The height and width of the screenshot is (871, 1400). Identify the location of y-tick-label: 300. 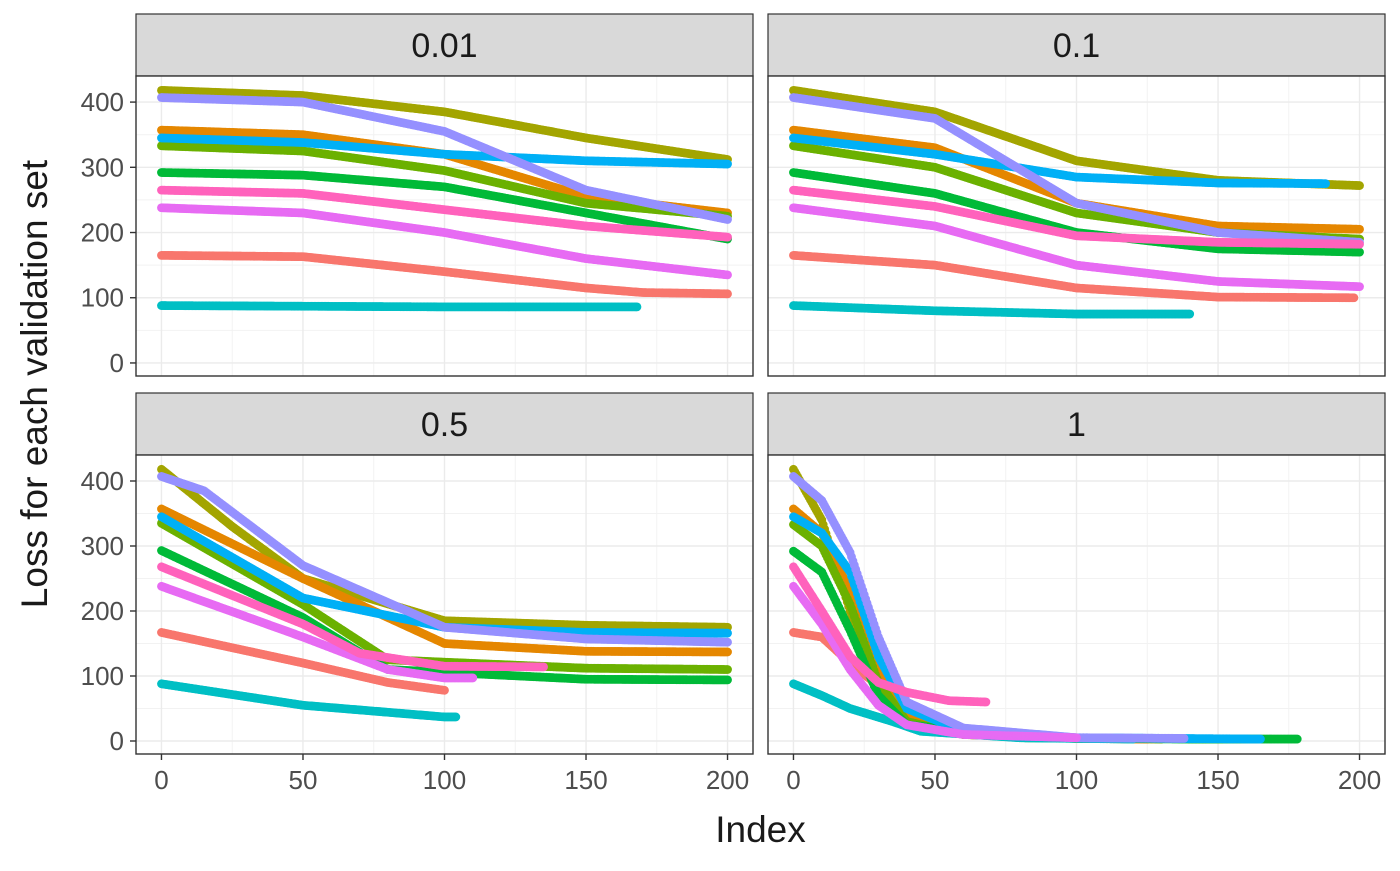
(102, 167).